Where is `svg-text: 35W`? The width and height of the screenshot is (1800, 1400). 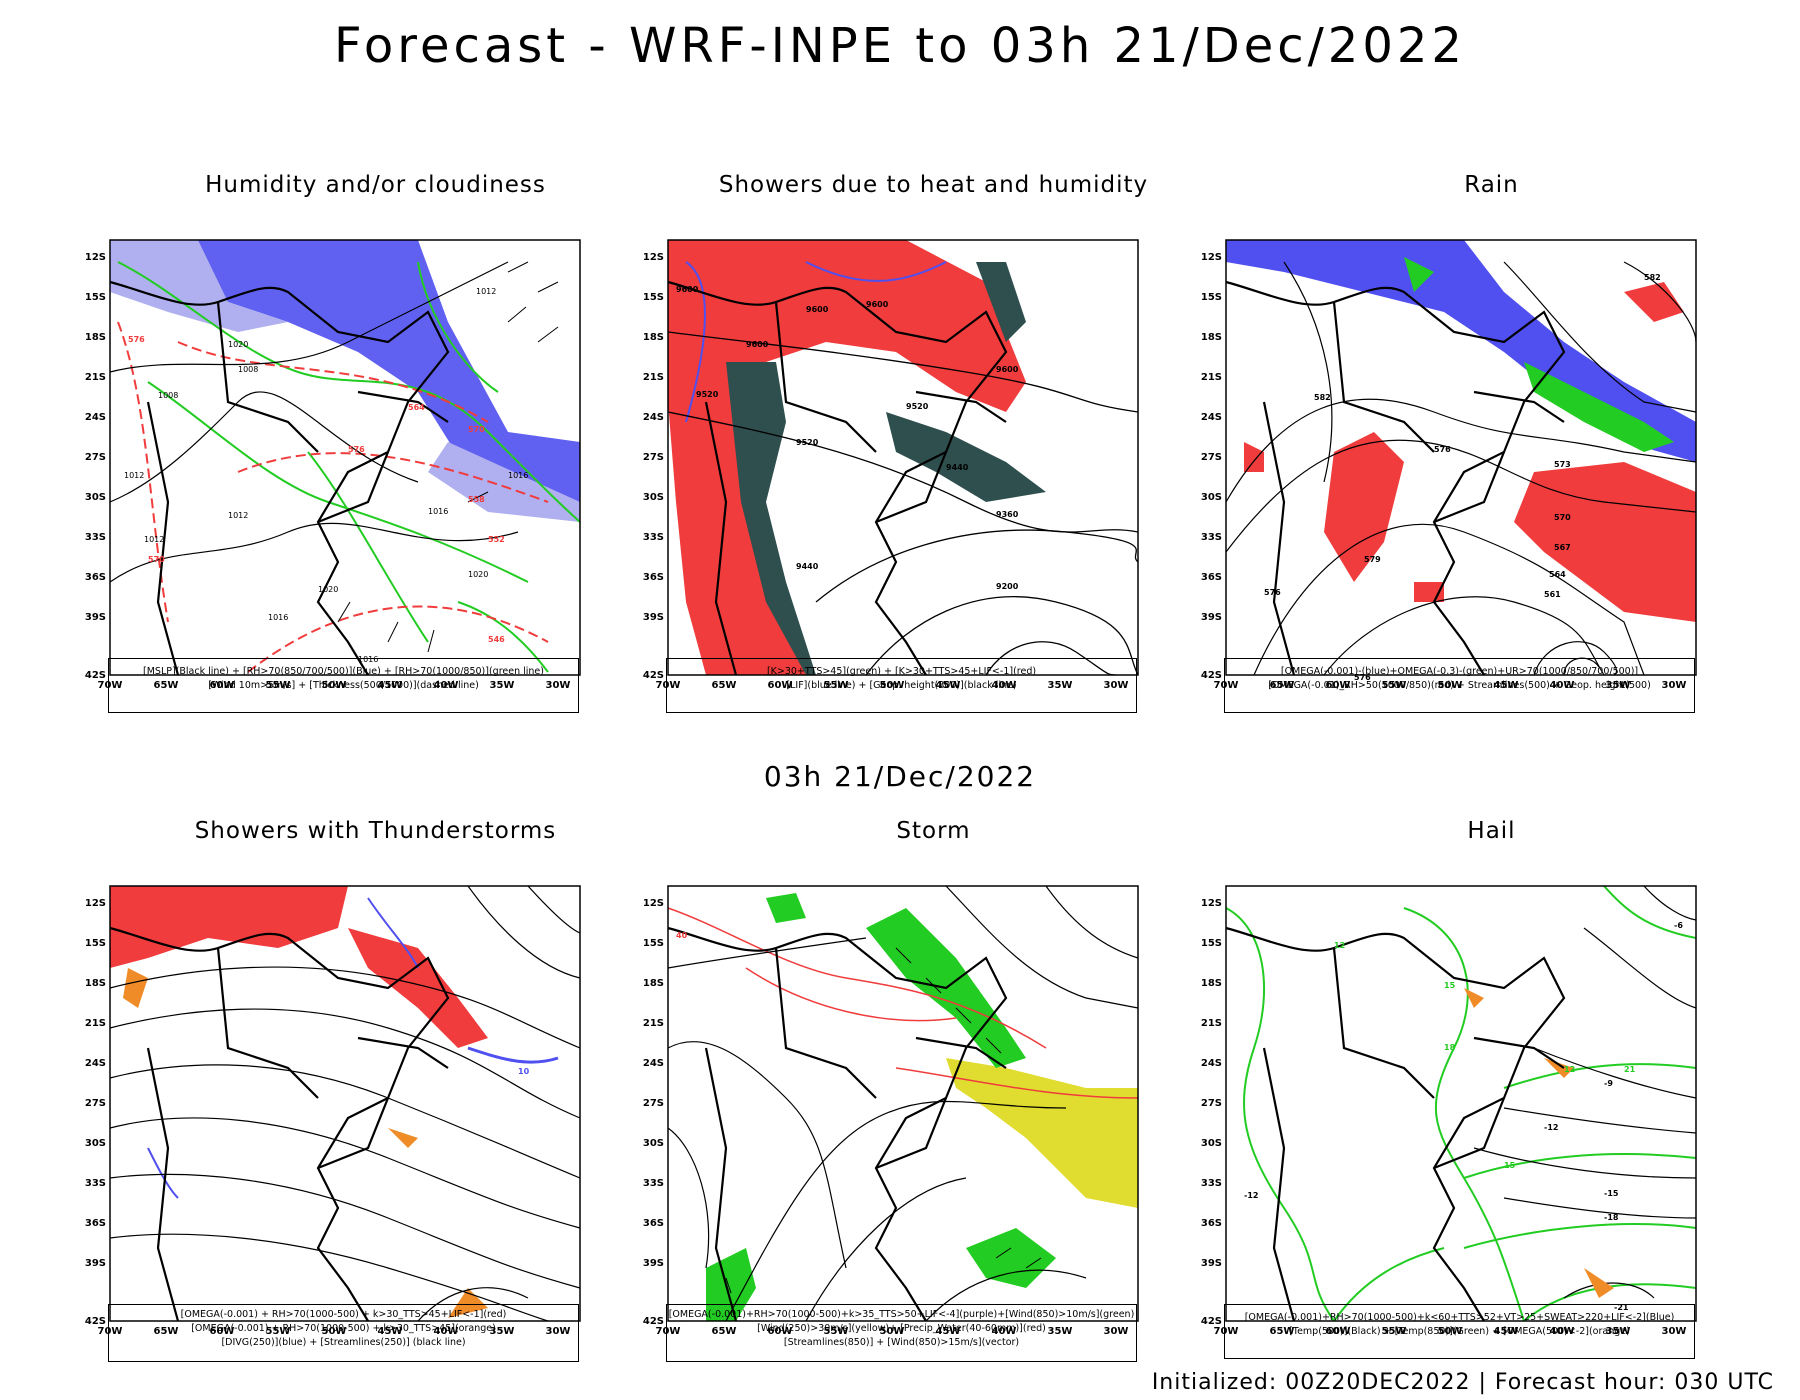 svg-text: 35W is located at coordinates (1618, 685).